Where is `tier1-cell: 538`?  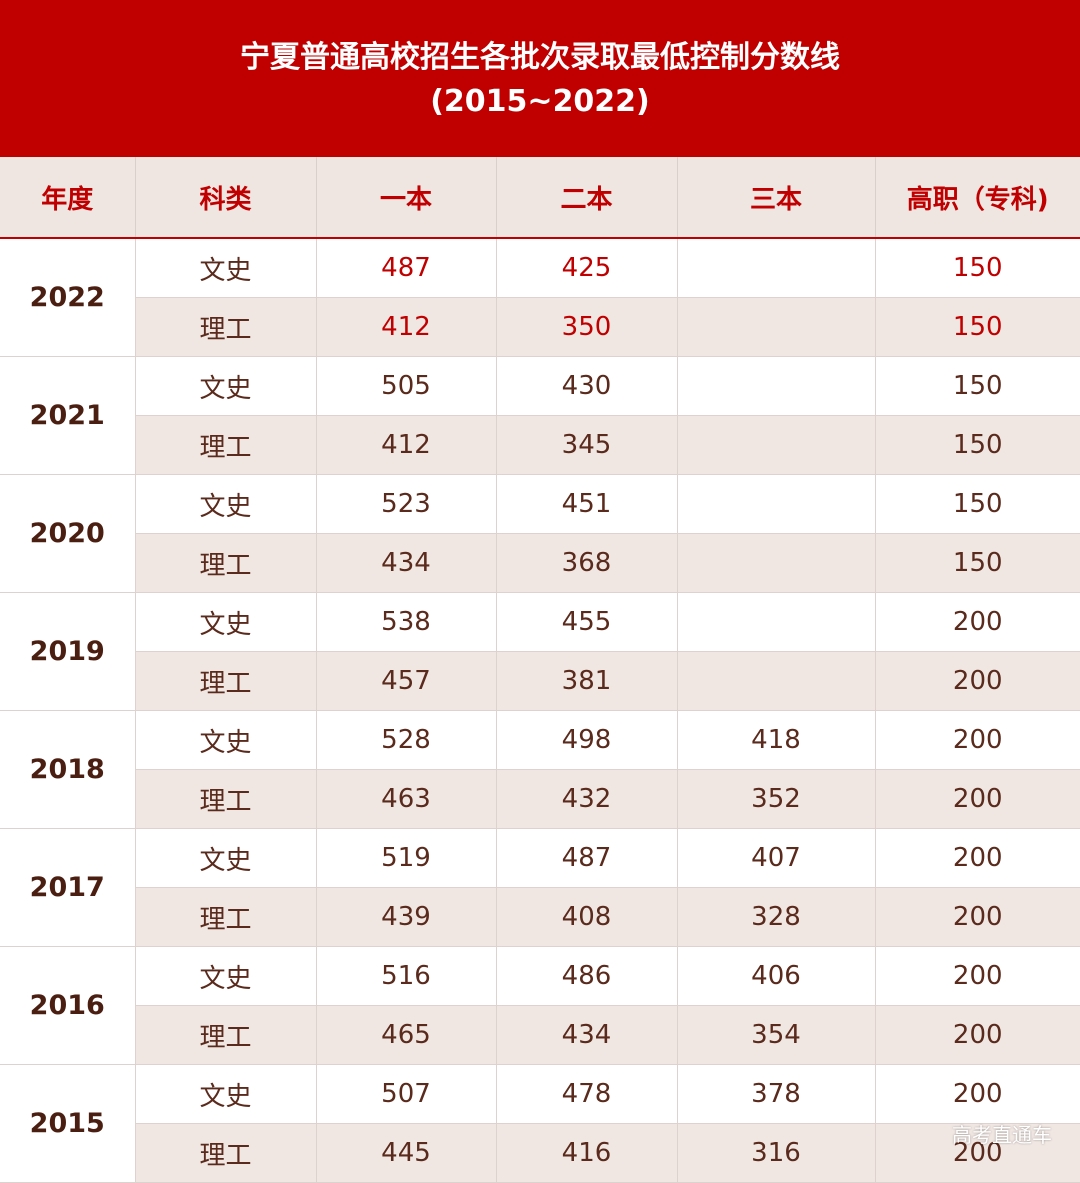 tier1-cell: 538 is located at coordinates (406, 622).